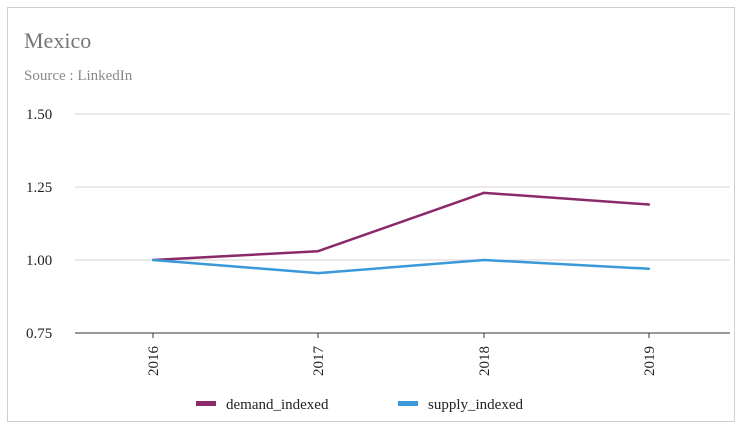 The image size is (744, 429). What do you see at coordinates (402, 354) in the screenshot?
I see `x-axis-ticks: 2016 2017 2018 2019` at bounding box center [402, 354].